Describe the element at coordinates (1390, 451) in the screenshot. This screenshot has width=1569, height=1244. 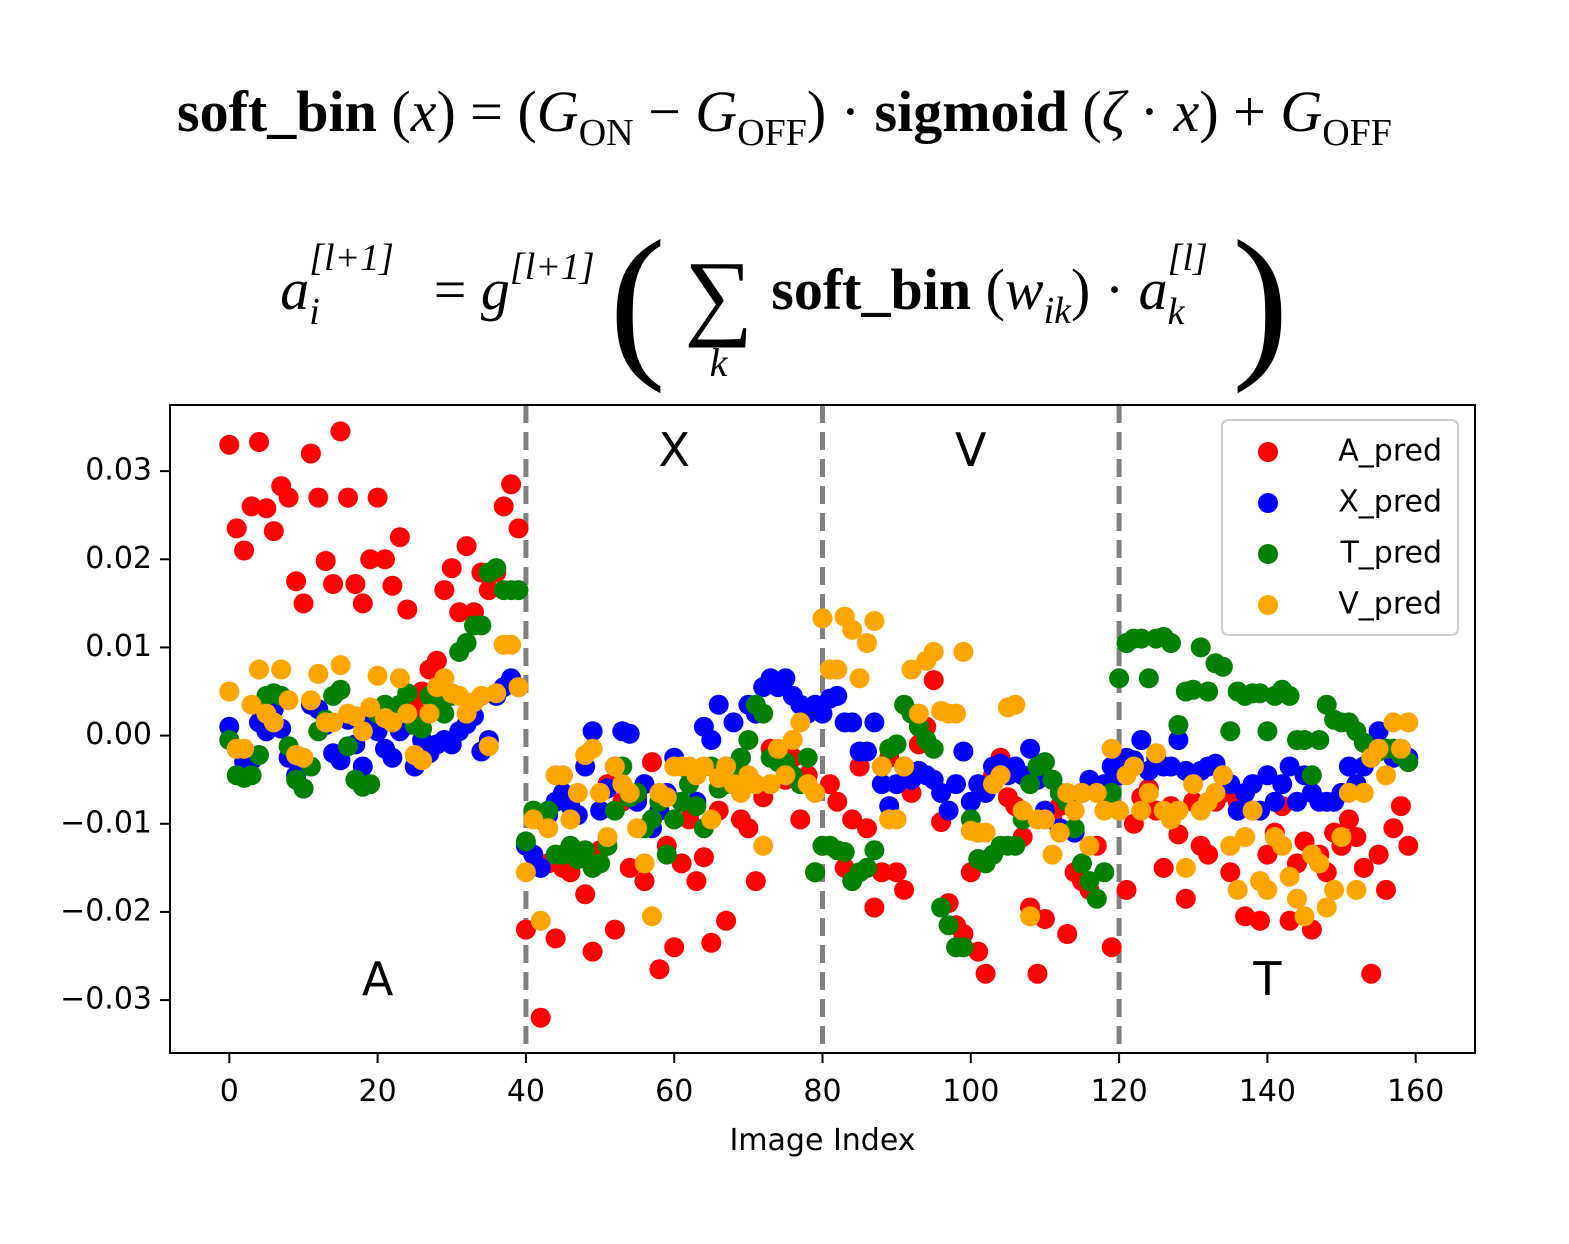
I see `legend-label: A_pred` at that location.